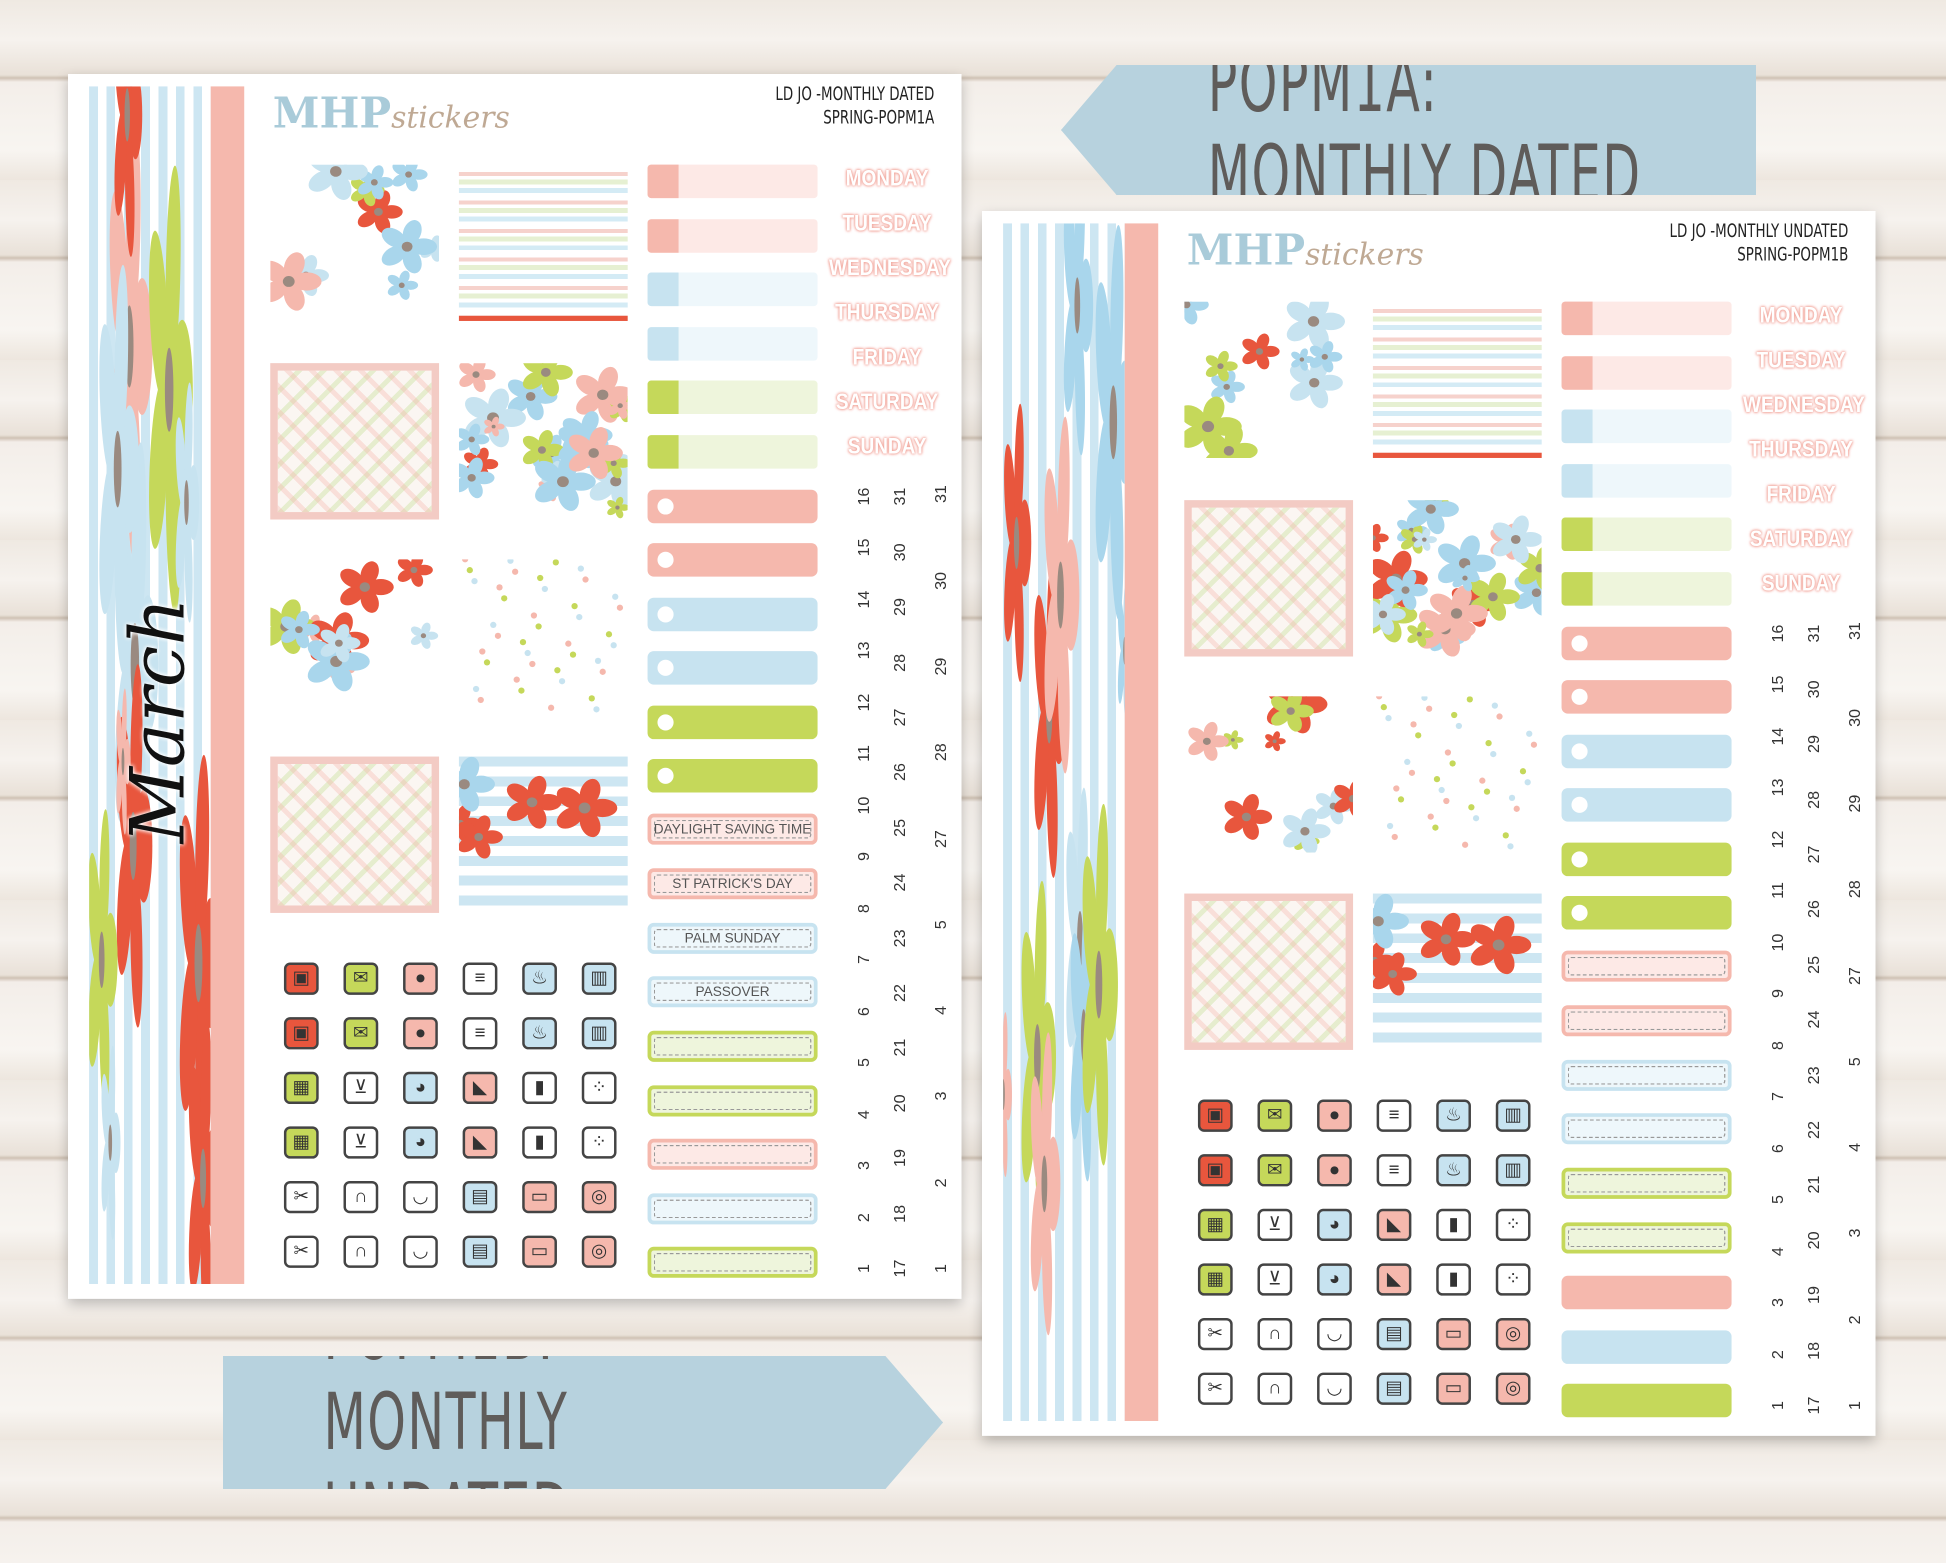 The width and height of the screenshot is (1946, 1563). What do you see at coordinates (863, 1062) in the screenshot?
I see `date-number: 5` at bounding box center [863, 1062].